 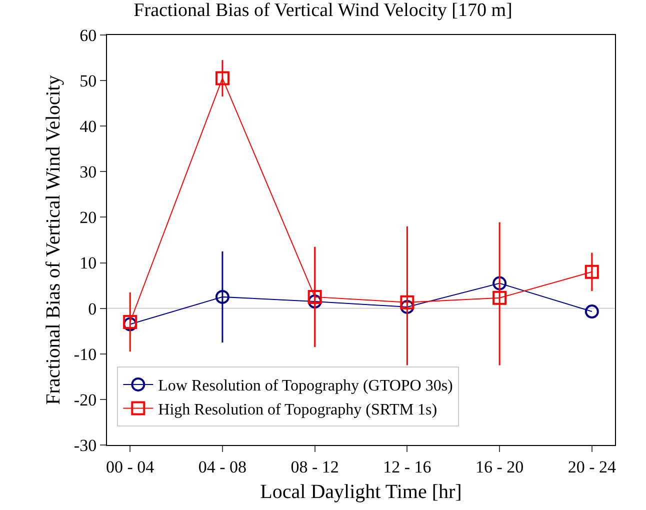 What do you see at coordinates (88, 218) in the screenshot?
I see `y-tick-label: 20` at bounding box center [88, 218].